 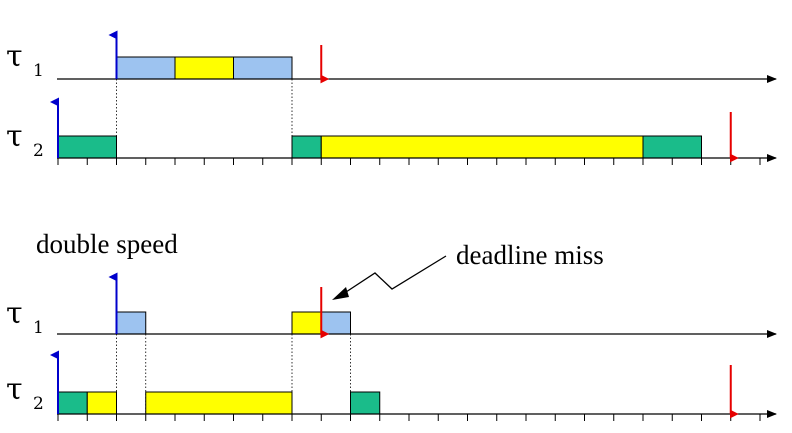 I want to click on connectors-top, so click(x=204, y=118).